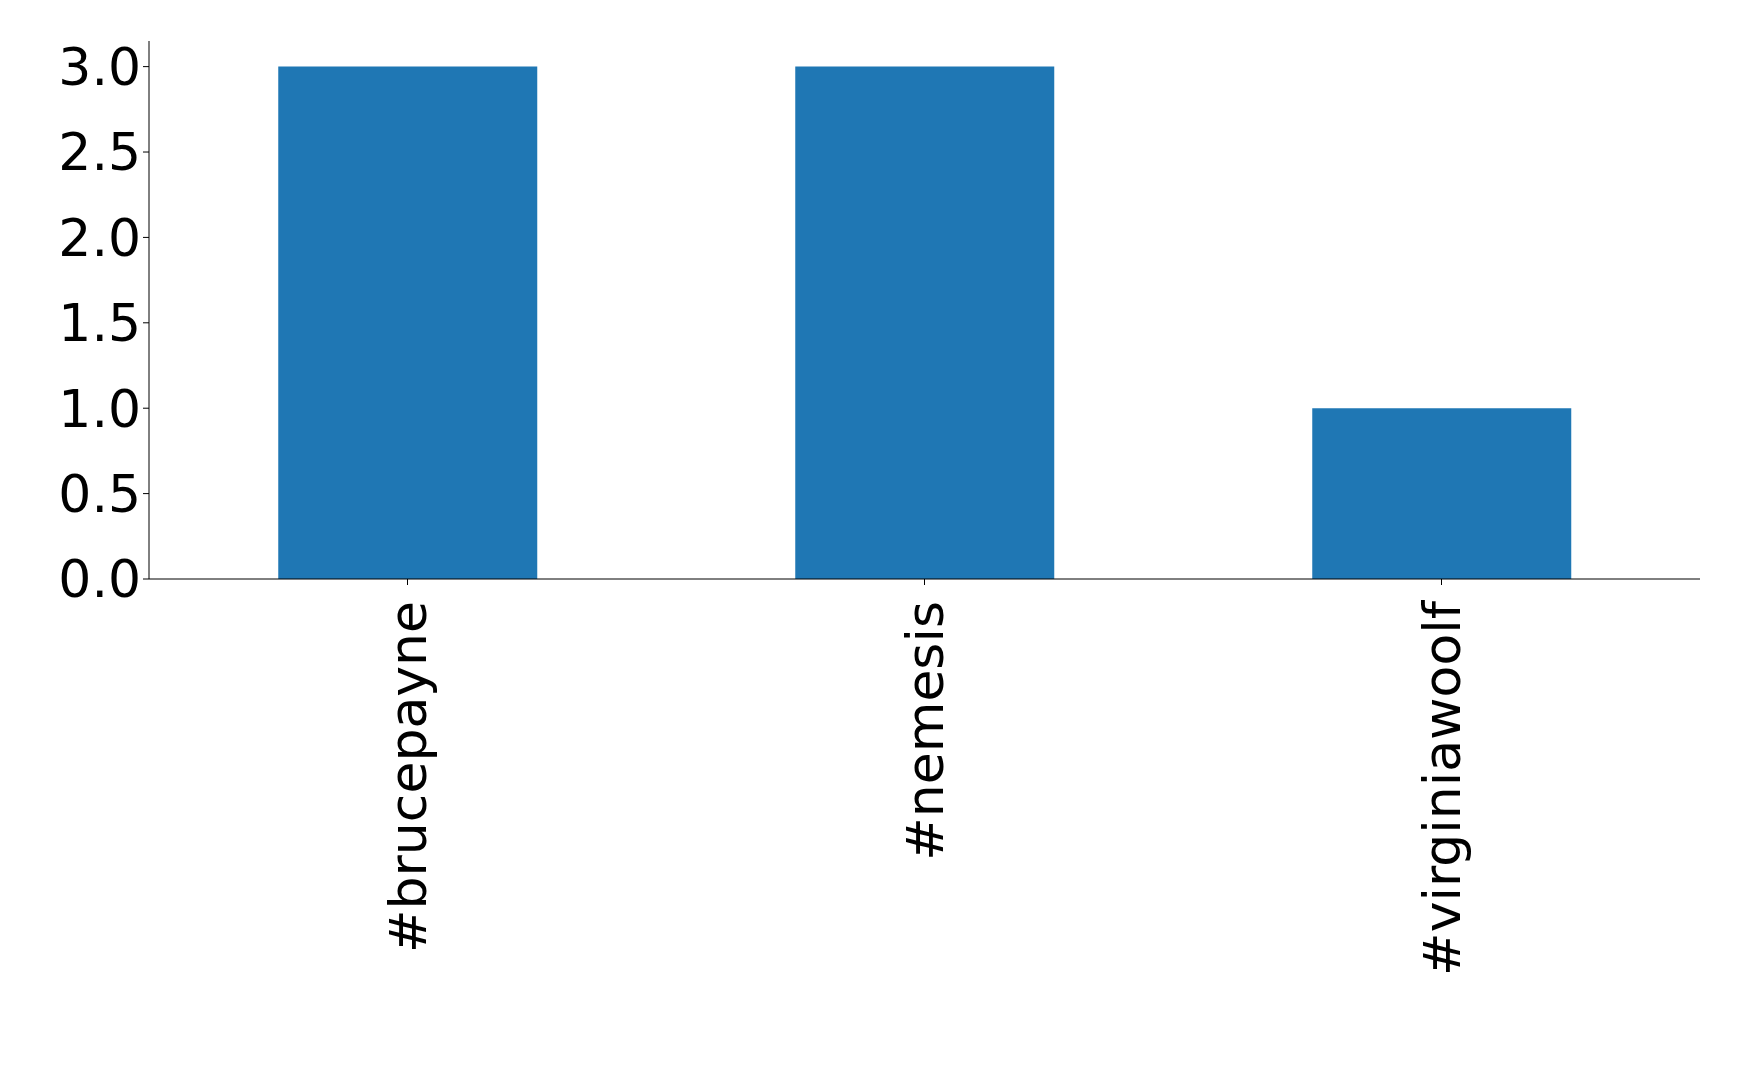 Image resolution: width=1739 pixels, height=1079 pixels. What do you see at coordinates (99, 237) in the screenshot?
I see `y-tick-label: 2.0` at bounding box center [99, 237].